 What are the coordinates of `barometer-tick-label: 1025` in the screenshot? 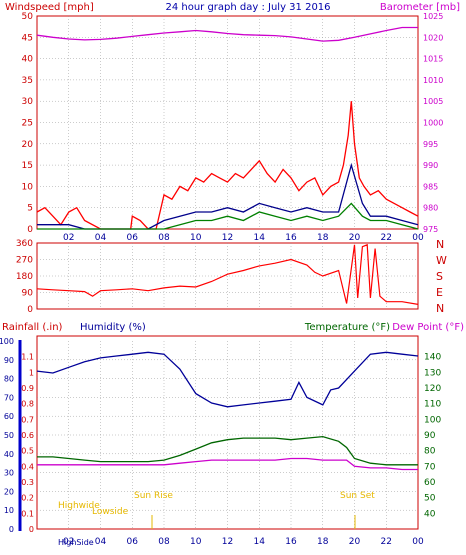 It's located at (433, 16).